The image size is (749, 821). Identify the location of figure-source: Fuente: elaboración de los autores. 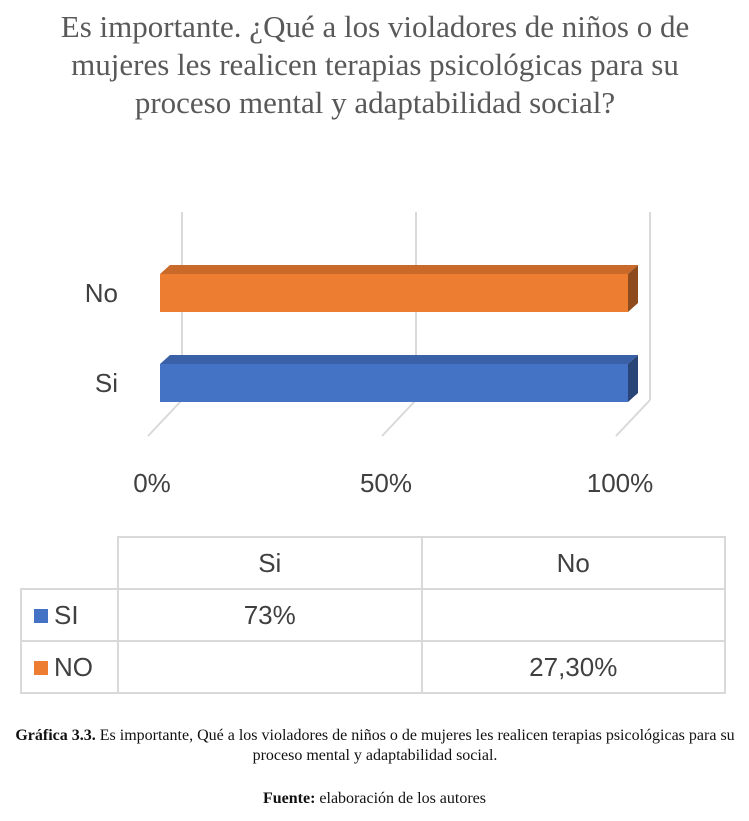
(374, 799).